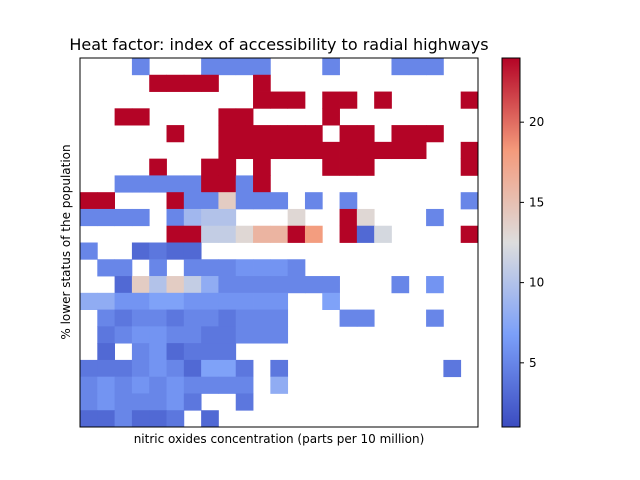  I want to click on colorbar-tick-label: 15, so click(536, 202).